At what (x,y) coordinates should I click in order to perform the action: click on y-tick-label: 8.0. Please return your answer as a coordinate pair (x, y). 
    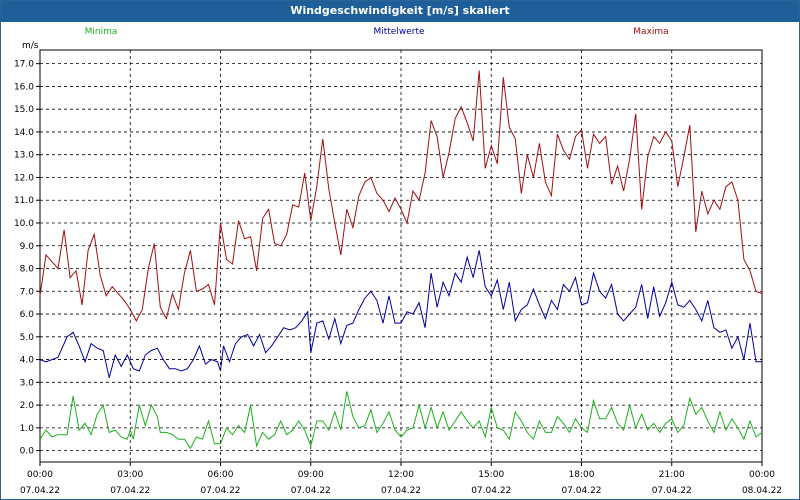
    Looking at the image, I should click on (27, 270).